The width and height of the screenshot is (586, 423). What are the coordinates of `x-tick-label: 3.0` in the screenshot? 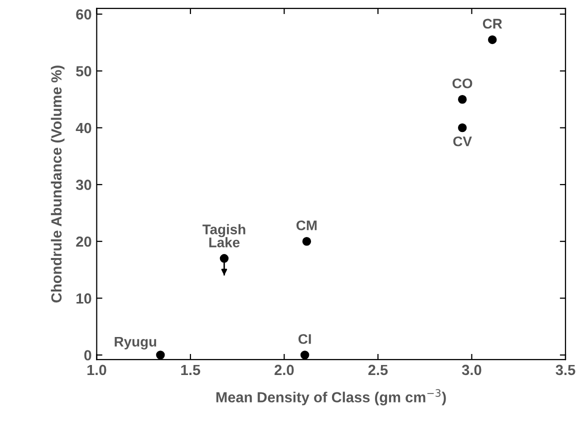 It's located at (472, 370).